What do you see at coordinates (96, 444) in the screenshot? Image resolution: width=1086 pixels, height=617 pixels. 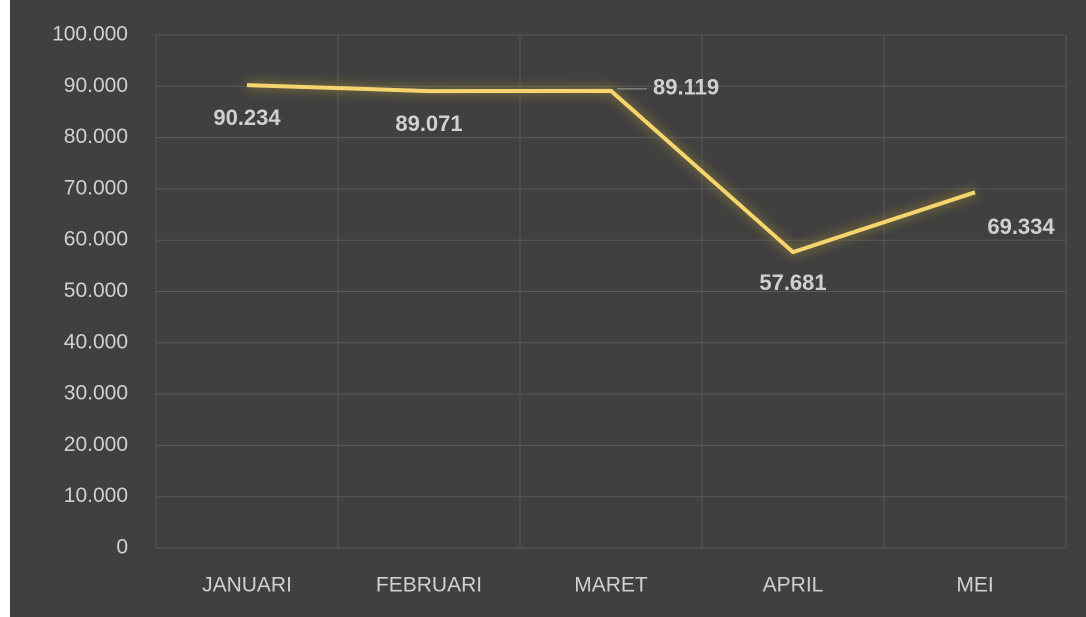 I see `y-tick-label: 20.000` at bounding box center [96, 444].